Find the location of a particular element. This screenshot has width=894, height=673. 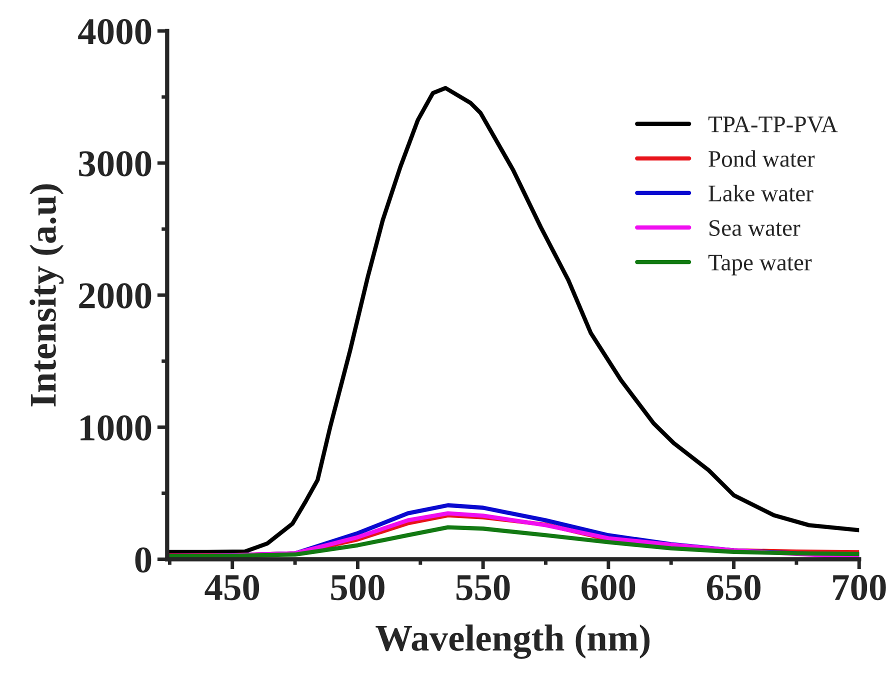

x-tick-label: 500 is located at coordinates (357, 587).